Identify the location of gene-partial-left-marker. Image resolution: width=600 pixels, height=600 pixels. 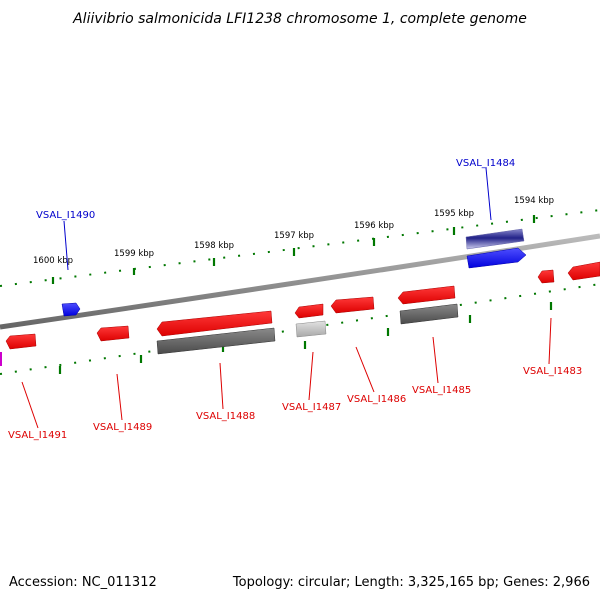
(1, 359).